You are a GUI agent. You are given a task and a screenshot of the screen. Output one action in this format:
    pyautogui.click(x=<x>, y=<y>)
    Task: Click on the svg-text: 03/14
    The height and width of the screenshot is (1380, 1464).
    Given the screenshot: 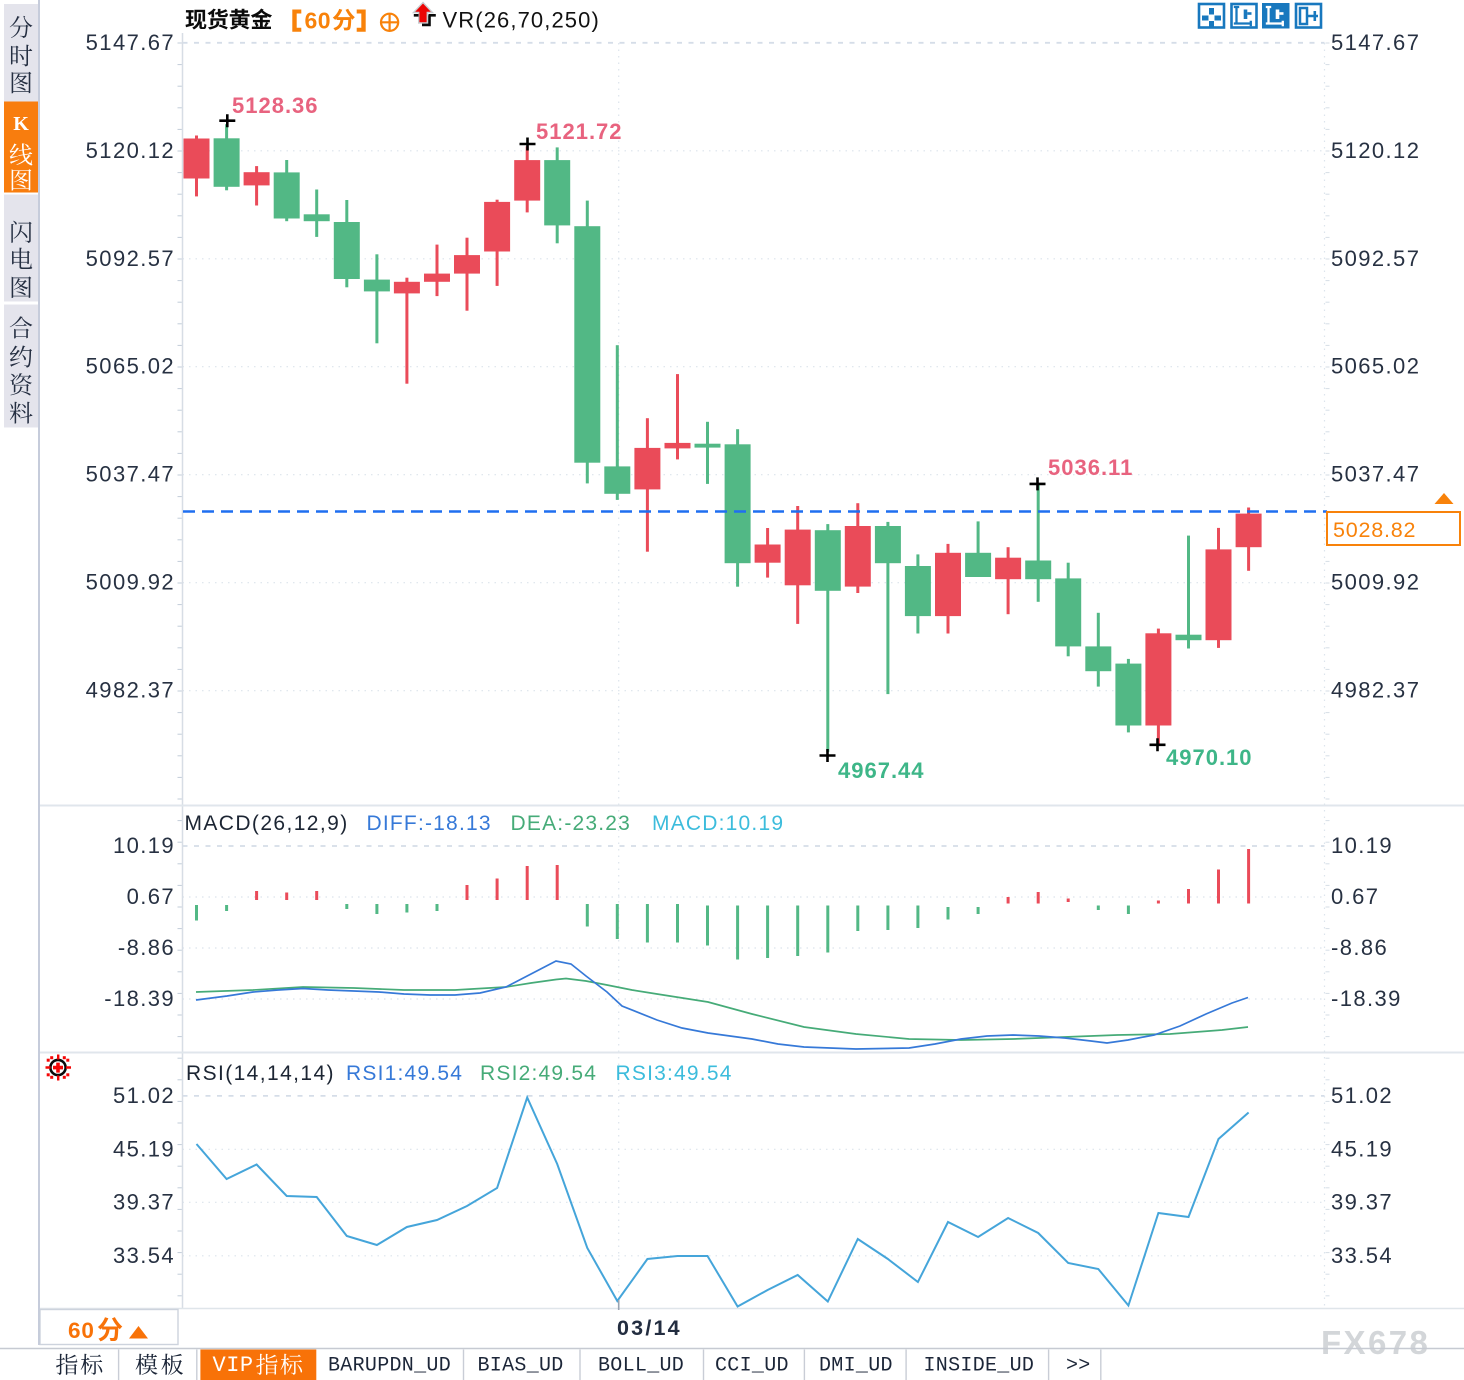 What is the action you would take?
    pyautogui.click(x=649, y=1328)
    